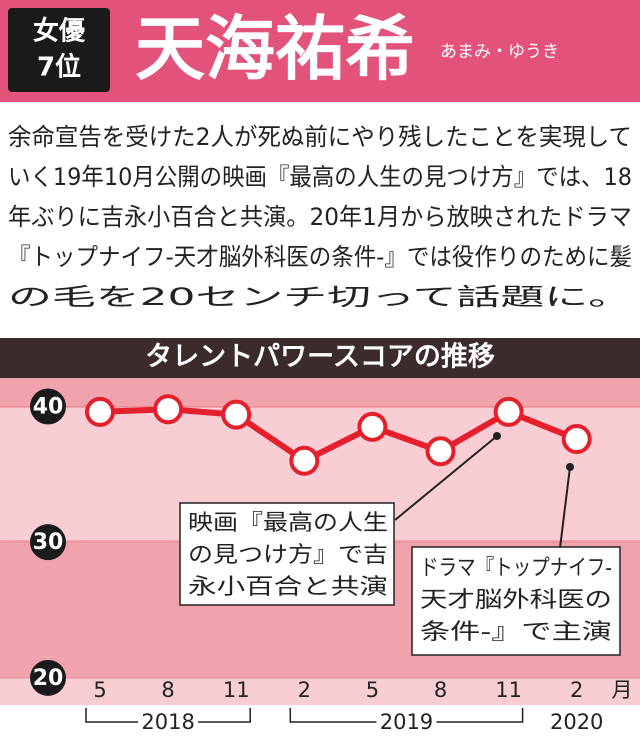 The height and width of the screenshot is (747, 640). I want to click on y-tick-label: 40, so click(48, 406).